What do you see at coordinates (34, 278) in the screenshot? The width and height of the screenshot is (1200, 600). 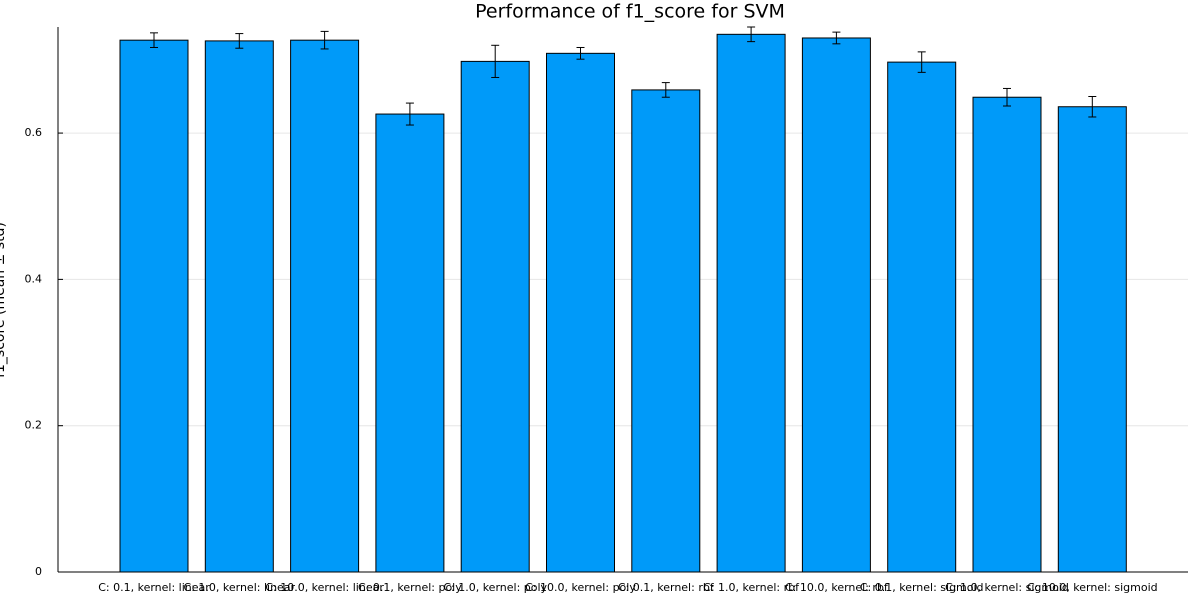 I see `y-tick-label: 0.4` at bounding box center [34, 278].